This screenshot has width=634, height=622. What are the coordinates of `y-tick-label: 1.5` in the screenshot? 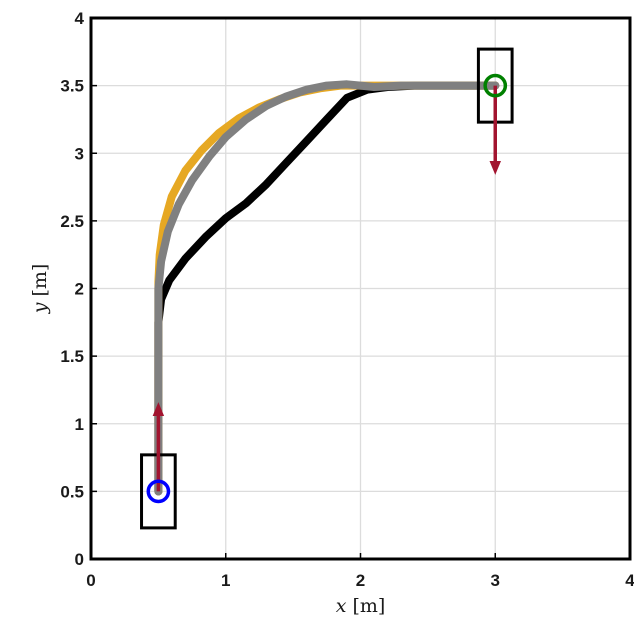 It's located at (72, 356).